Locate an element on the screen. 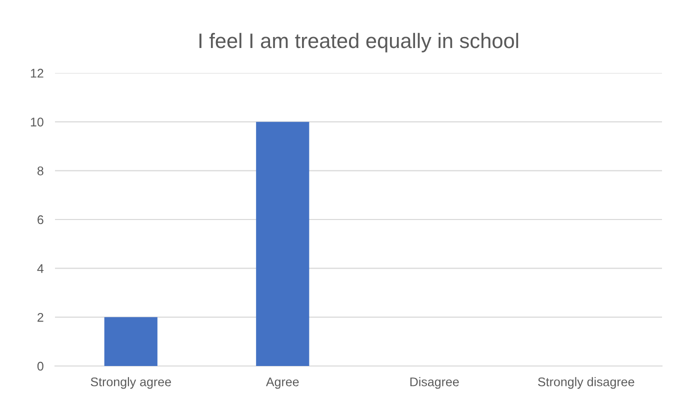  y-tick-label: 10 is located at coordinates (37, 122).